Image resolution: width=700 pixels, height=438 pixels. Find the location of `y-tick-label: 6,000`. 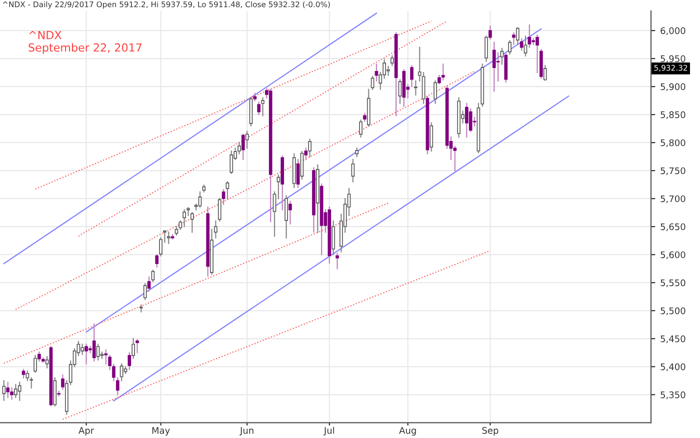

y-tick-label: 6,000 is located at coordinates (673, 31).